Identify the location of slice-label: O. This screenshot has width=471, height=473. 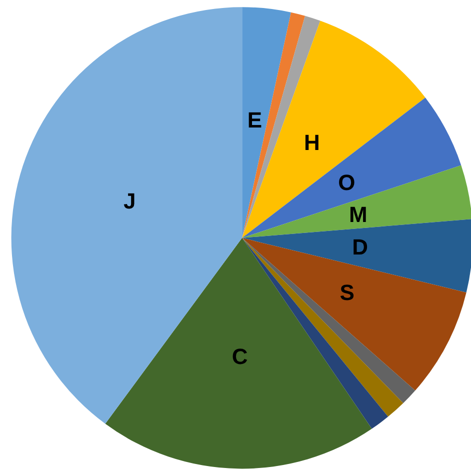
(347, 183).